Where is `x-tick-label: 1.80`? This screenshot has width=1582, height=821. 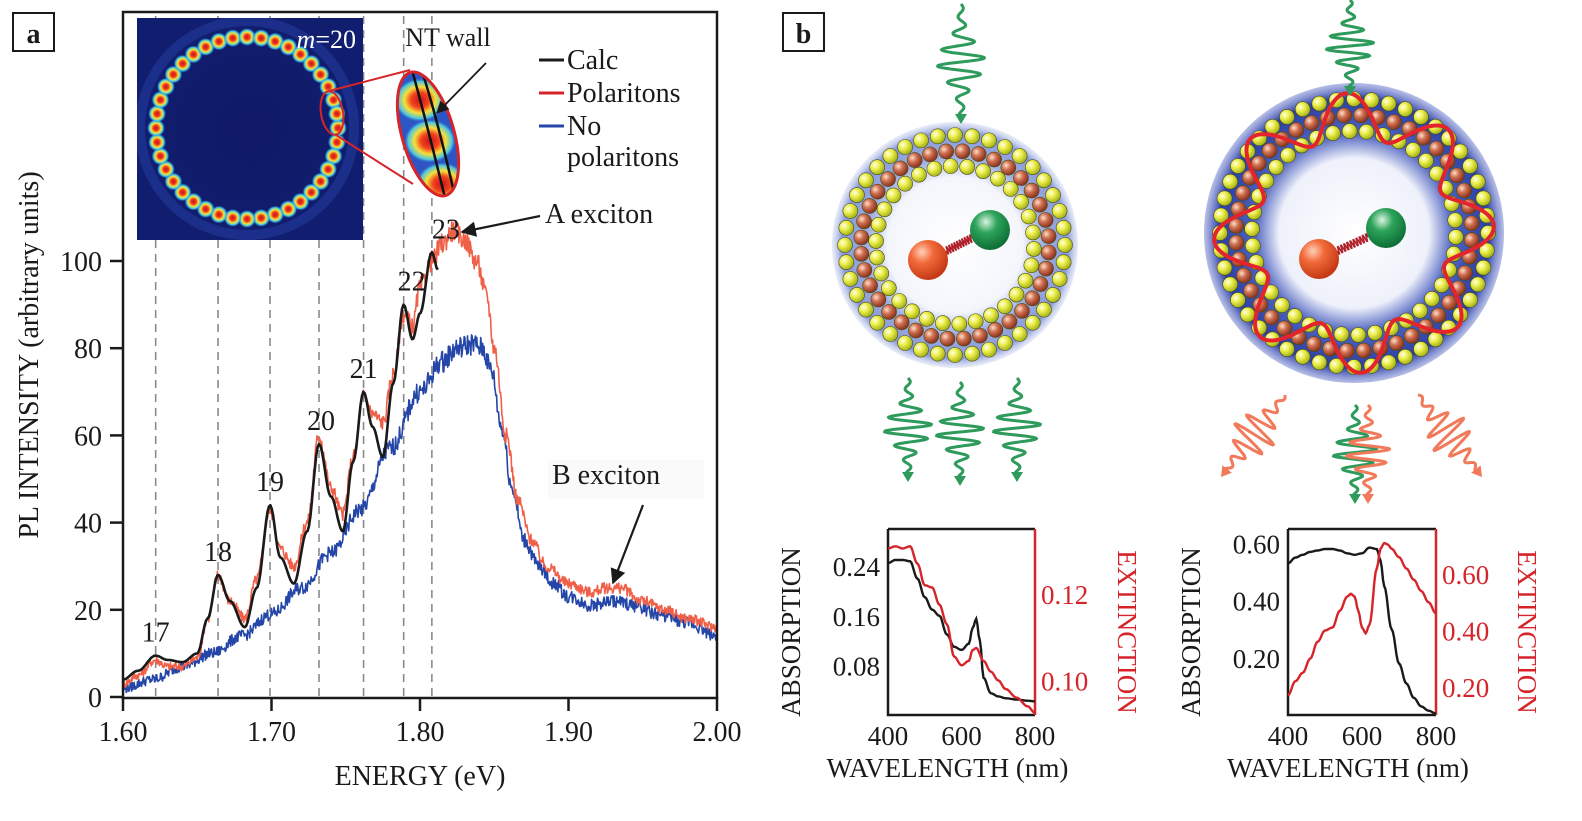 x-tick-label: 1.80 is located at coordinates (420, 732).